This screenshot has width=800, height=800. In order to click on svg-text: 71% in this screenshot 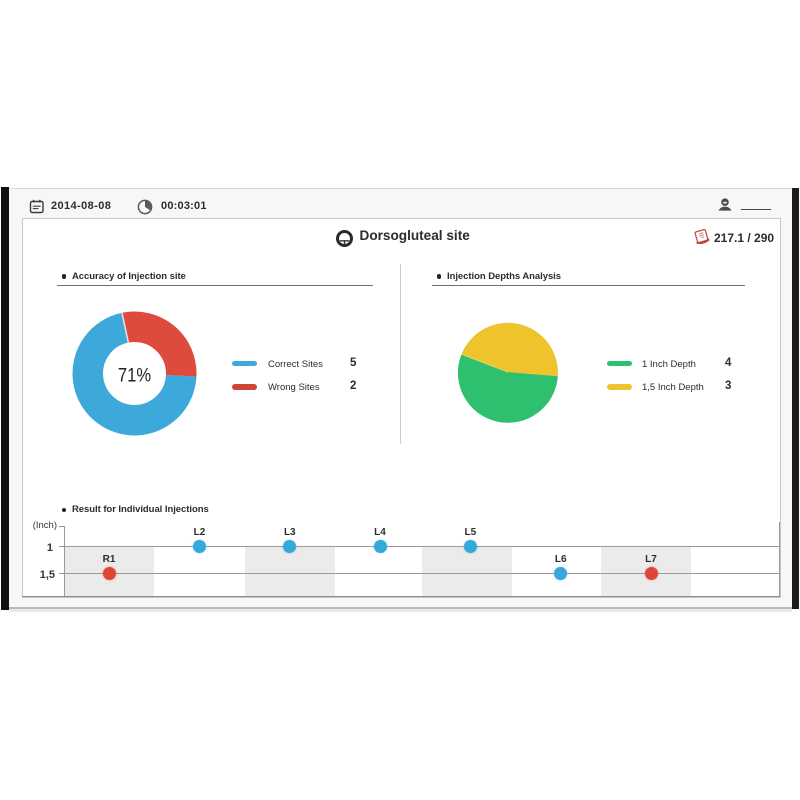, I will do `click(134, 375)`.